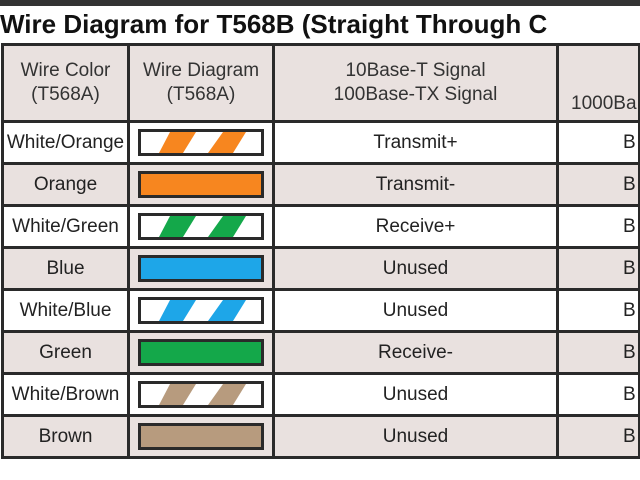 The height and width of the screenshot is (480, 640). I want to click on header-signal-line2: 100Base-TX Signal, so click(415, 94).